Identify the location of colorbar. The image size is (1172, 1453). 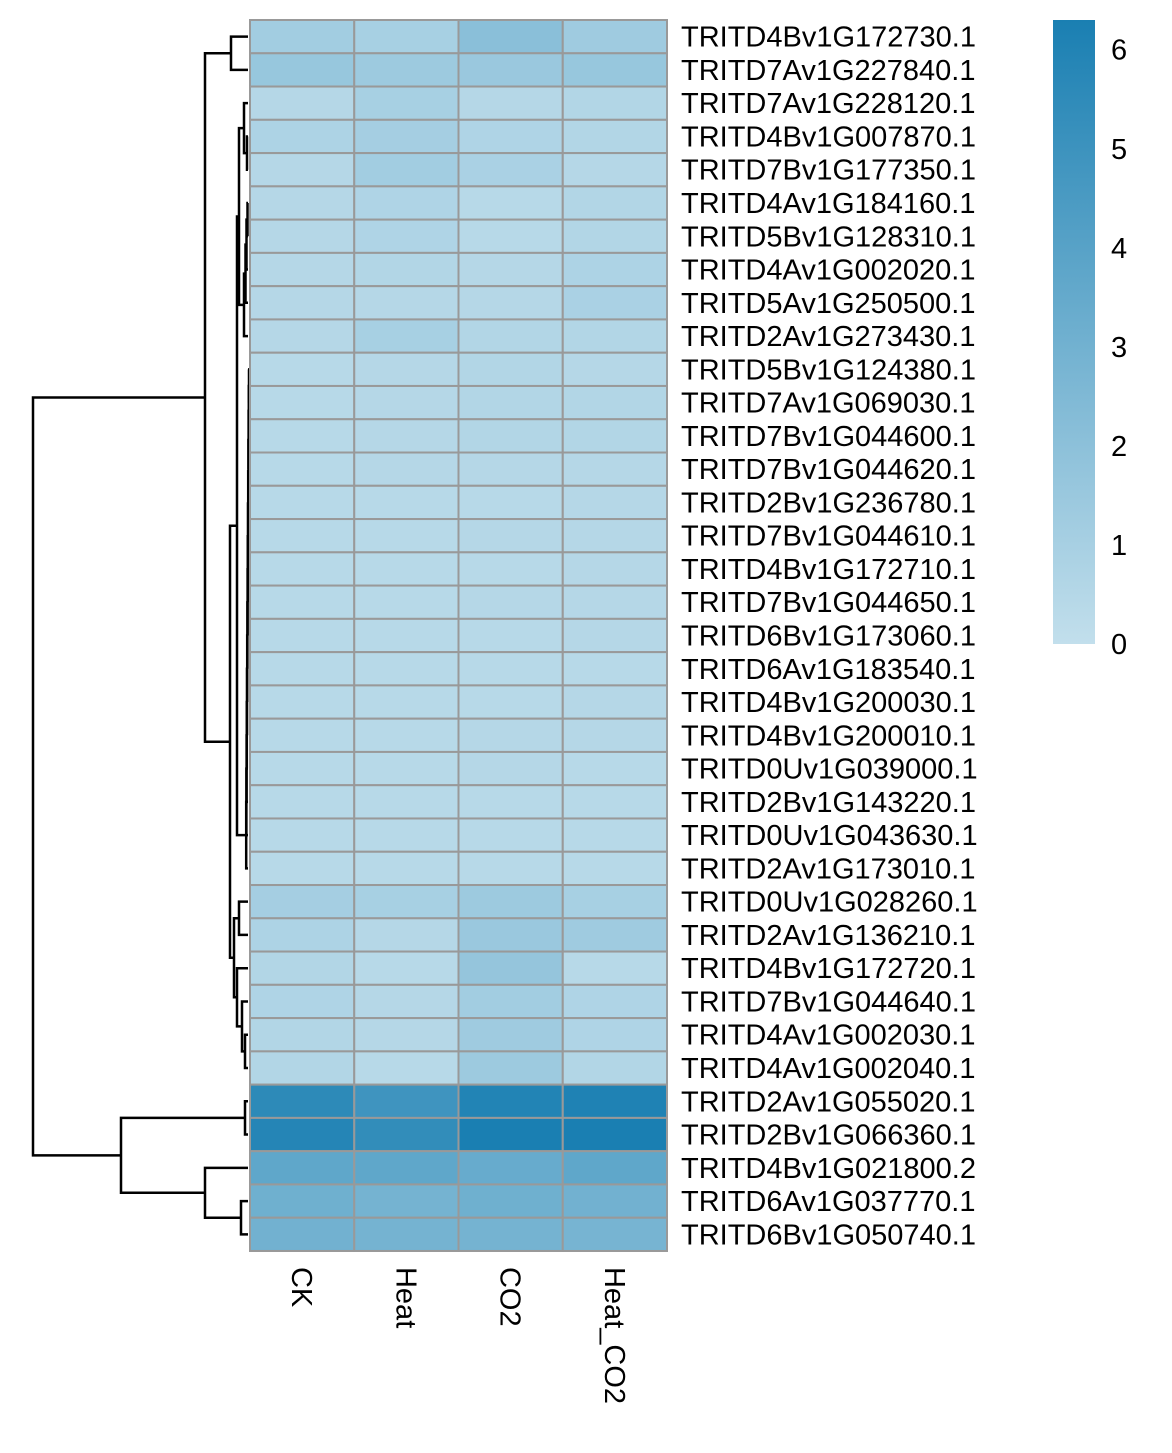
(1074, 332).